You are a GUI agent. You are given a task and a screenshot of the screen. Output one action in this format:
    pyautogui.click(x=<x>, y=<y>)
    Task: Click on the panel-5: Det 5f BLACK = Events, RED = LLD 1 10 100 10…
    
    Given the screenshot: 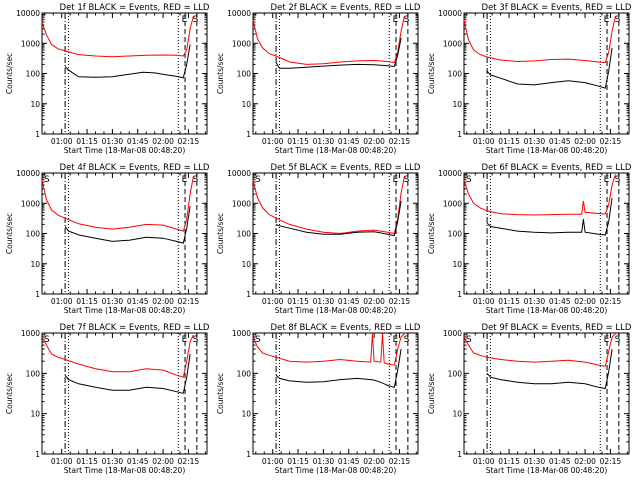 What is the action you would take?
    pyautogui.click(x=318, y=239)
    